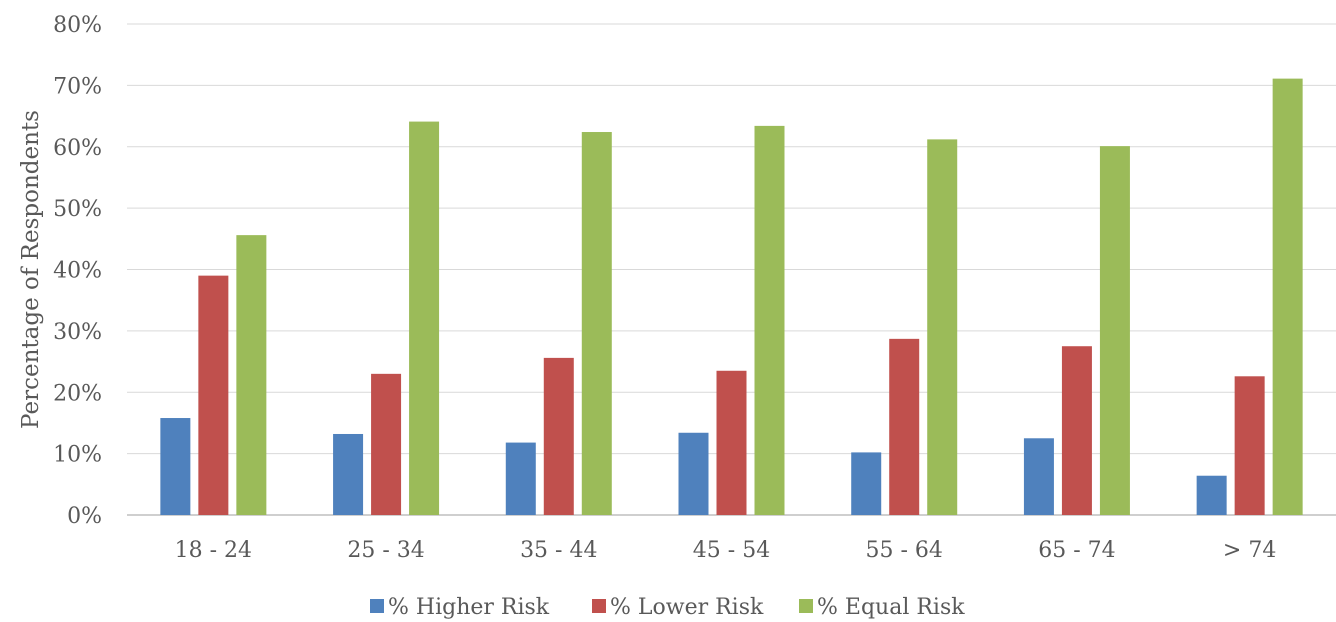  What do you see at coordinates (1249, 550) in the screenshot?
I see `x-tick-label: > 74` at bounding box center [1249, 550].